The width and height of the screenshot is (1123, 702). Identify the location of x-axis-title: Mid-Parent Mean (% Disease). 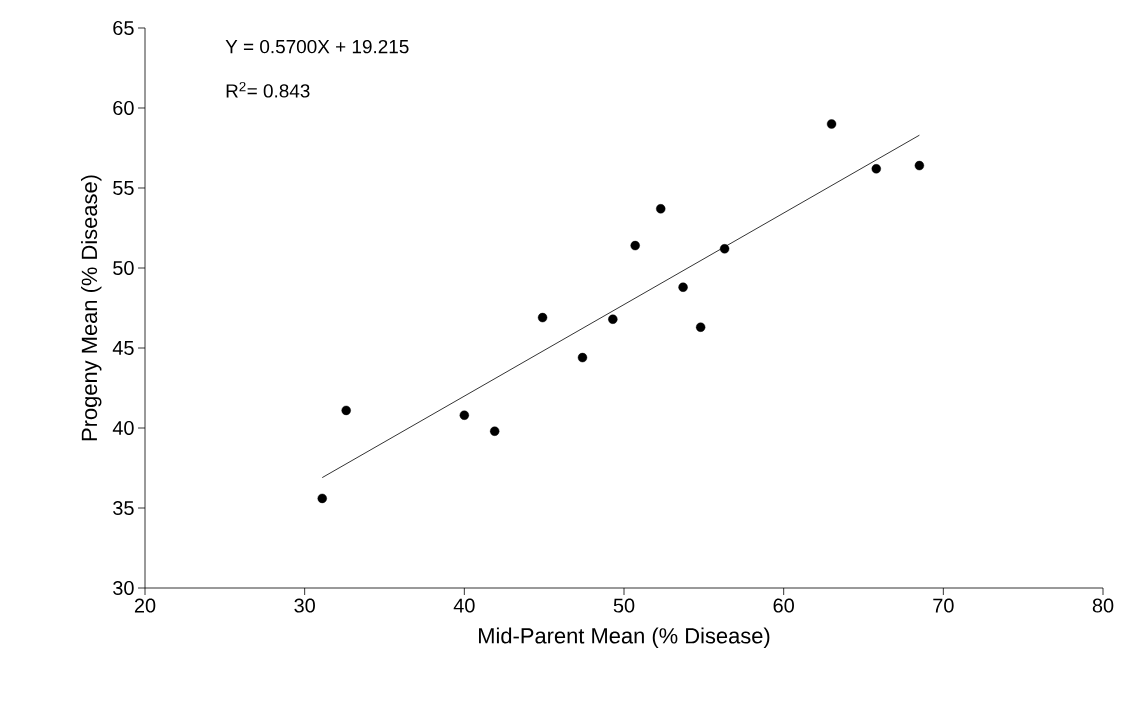
(624, 637).